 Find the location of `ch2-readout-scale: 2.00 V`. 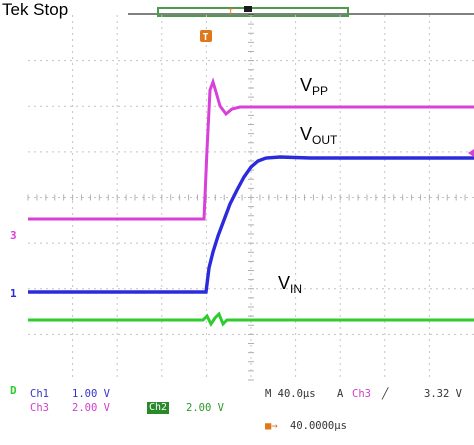

ch2-readout-scale: 2.00 V is located at coordinates (205, 408).